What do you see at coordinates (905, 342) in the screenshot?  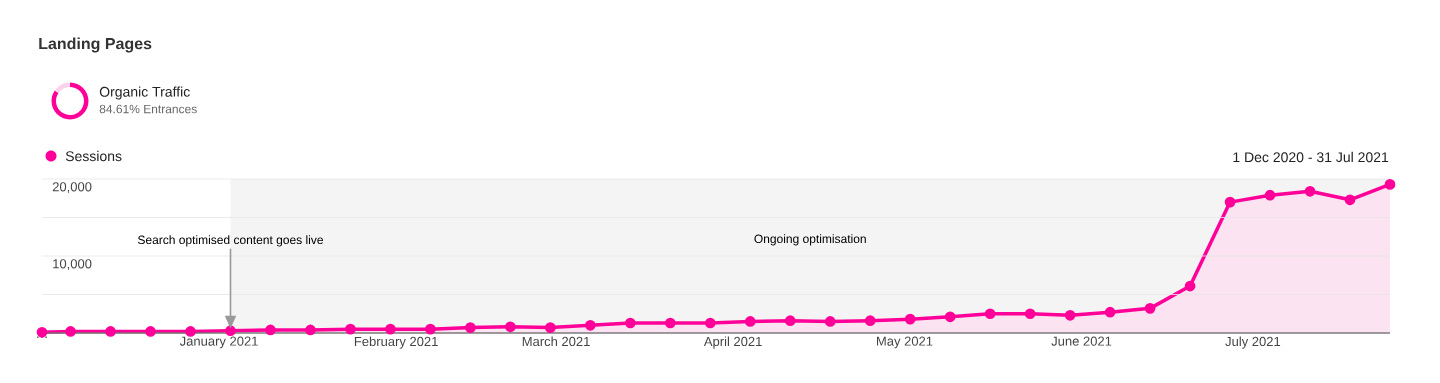 I see `x-tick-label: May 2021` at bounding box center [905, 342].